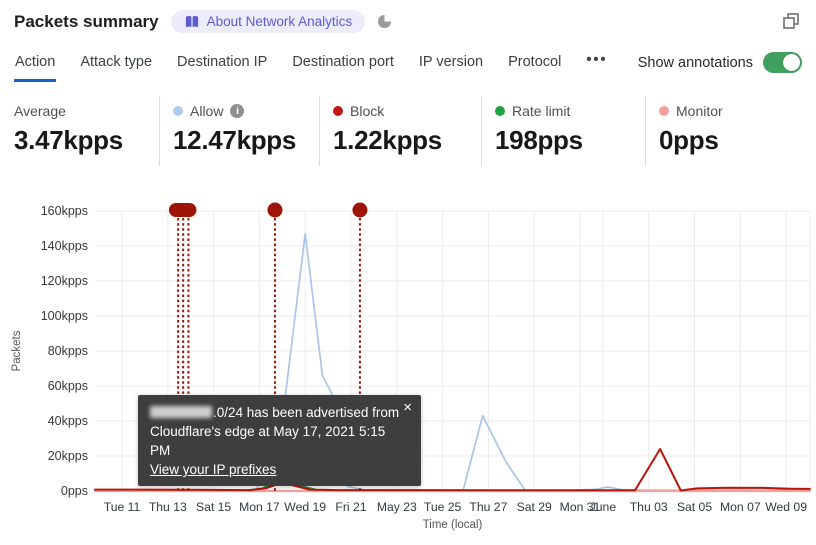  Describe the element at coordinates (580, 507) in the screenshot. I see `x-tick-label: Mon 31` at that location.